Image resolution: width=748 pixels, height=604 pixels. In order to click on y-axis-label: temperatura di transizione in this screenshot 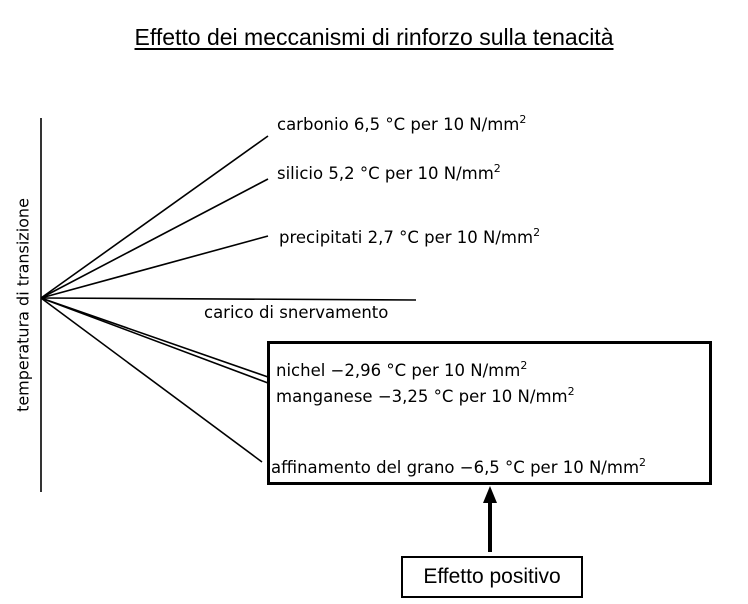, I will do `click(23, 305)`.